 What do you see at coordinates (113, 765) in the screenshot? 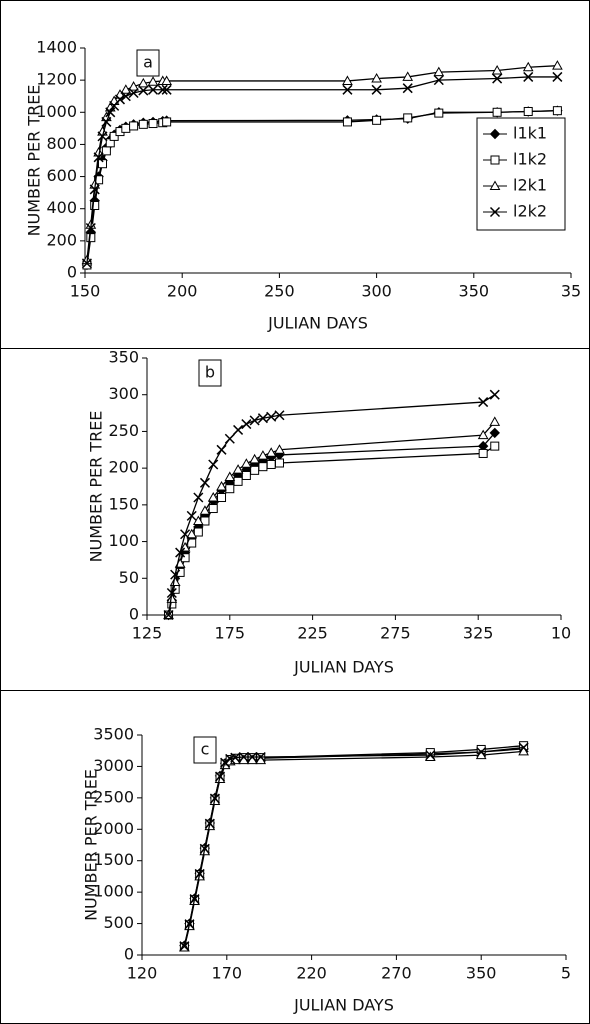
I see `y-tick-label: 3000` at bounding box center [113, 765].